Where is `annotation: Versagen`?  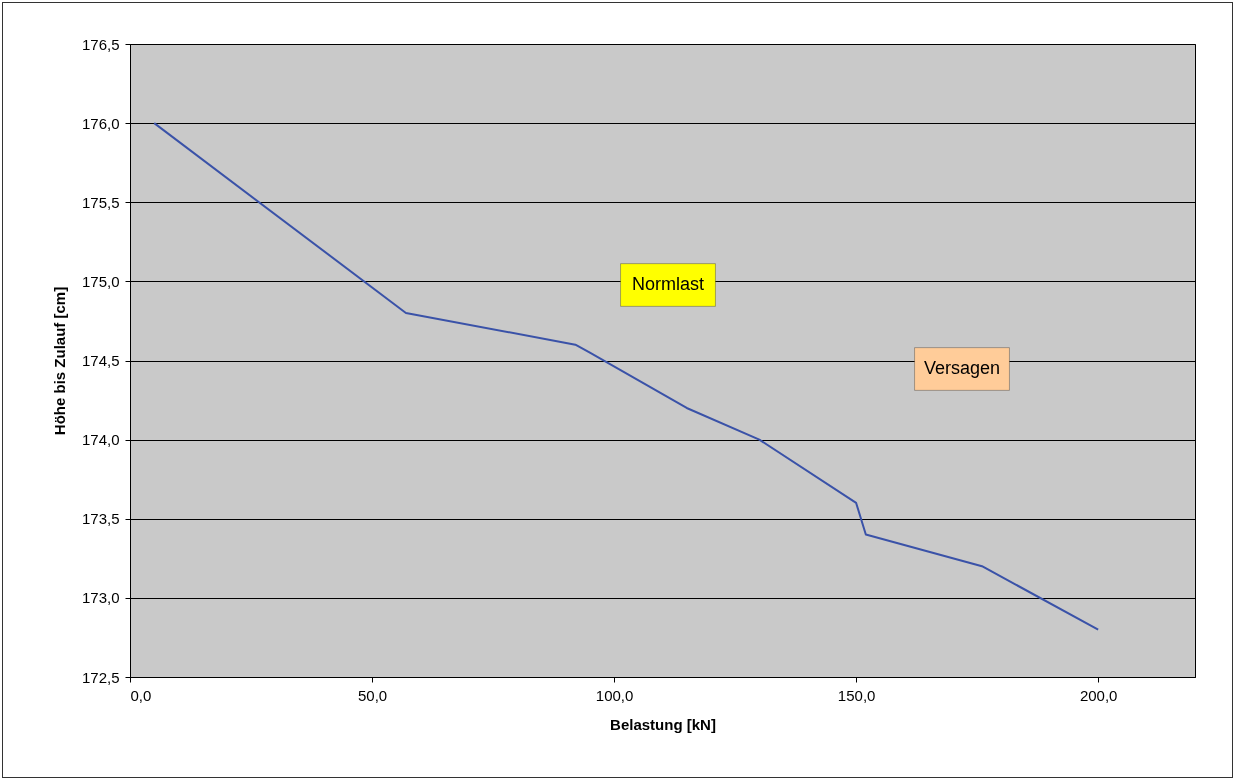
annotation: Versagen is located at coordinates (962, 368).